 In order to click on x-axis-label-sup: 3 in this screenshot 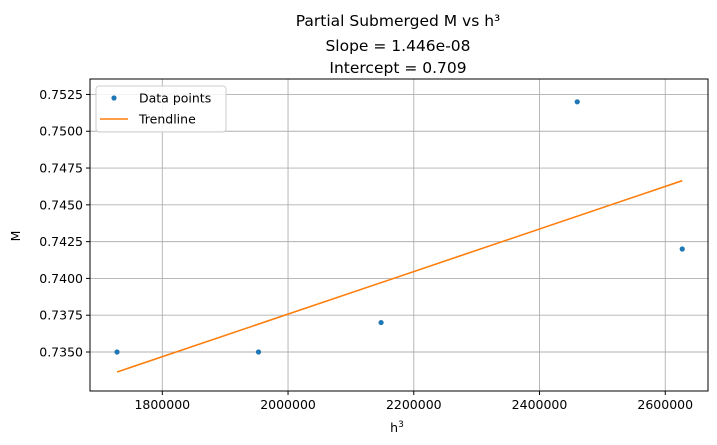, I will do `click(401, 425)`.